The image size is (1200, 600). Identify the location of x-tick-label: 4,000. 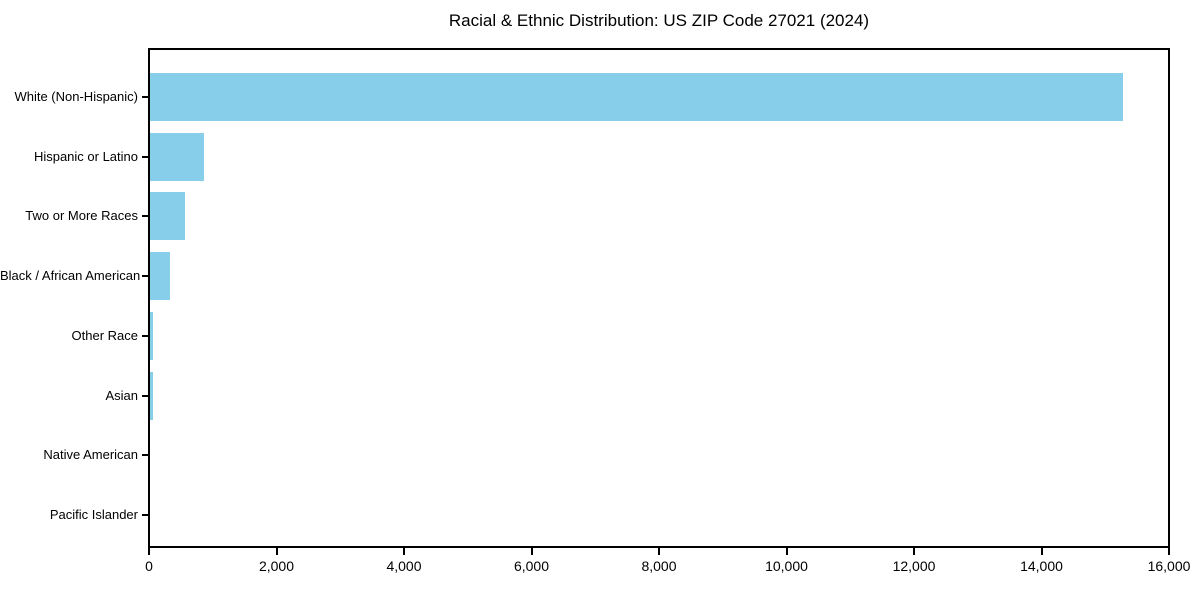
(404, 566).